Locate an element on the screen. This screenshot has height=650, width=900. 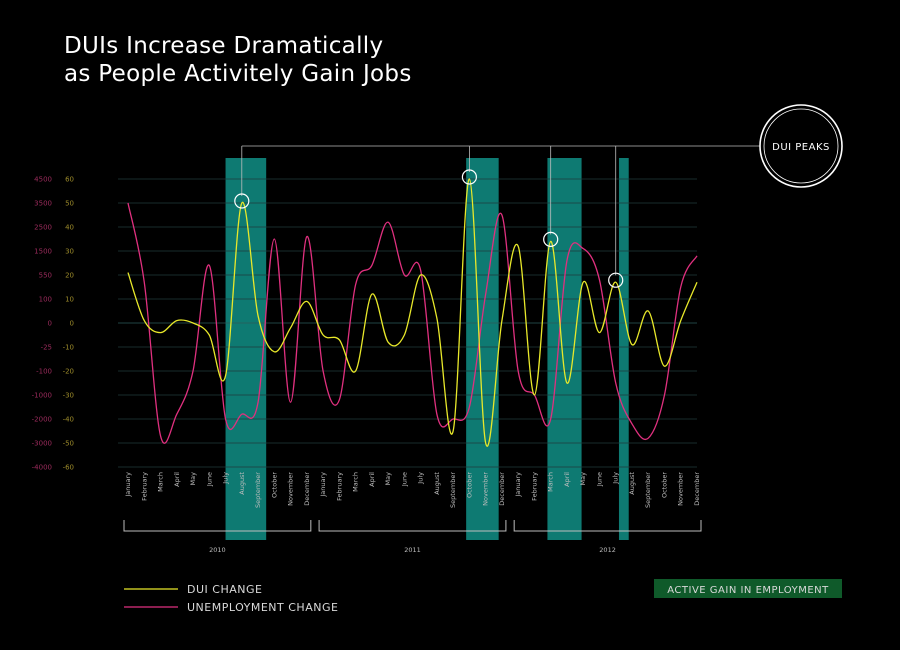
y-tick-dui-7: 0 is located at coordinates (72, 324).